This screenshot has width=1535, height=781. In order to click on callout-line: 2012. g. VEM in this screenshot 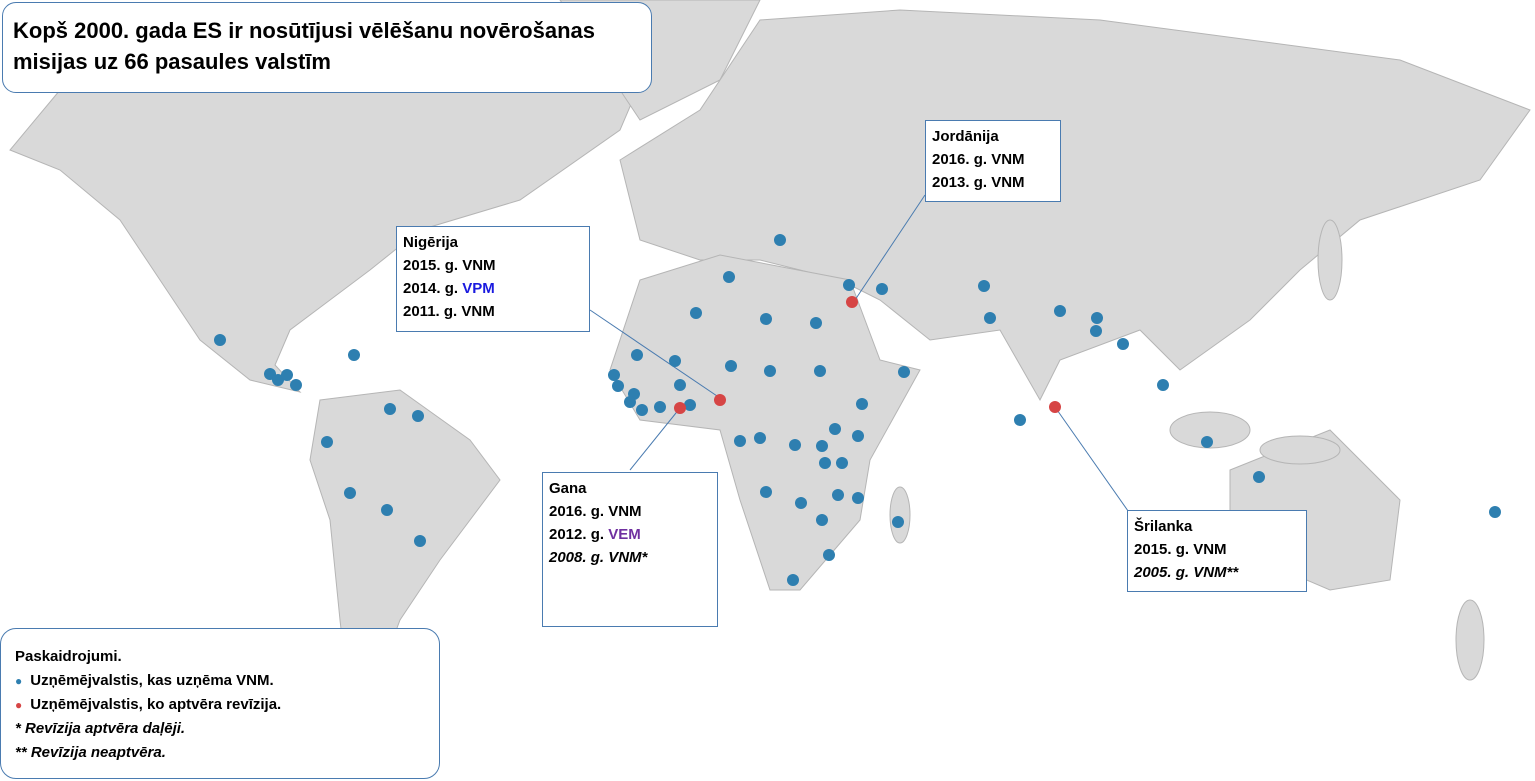, I will do `click(630, 534)`.